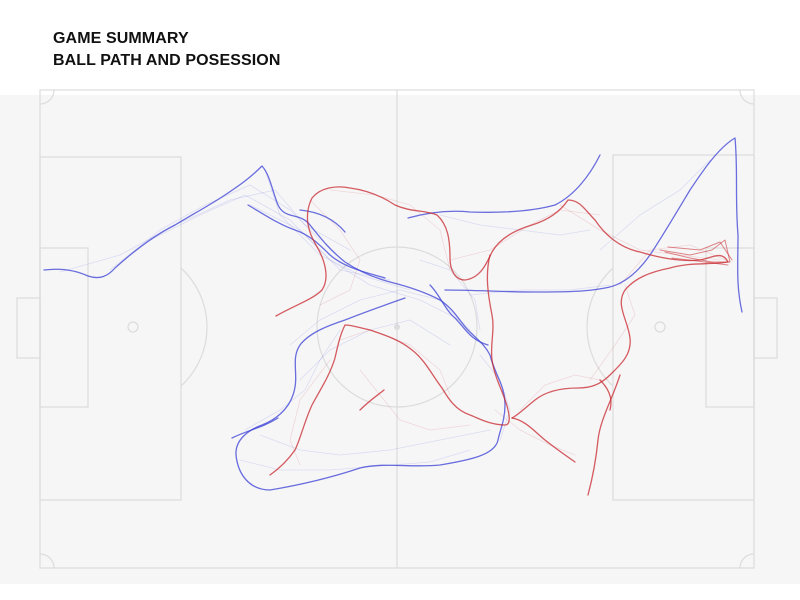 The width and height of the screenshot is (800, 600). I want to click on right-penalty-spot, so click(660, 327).